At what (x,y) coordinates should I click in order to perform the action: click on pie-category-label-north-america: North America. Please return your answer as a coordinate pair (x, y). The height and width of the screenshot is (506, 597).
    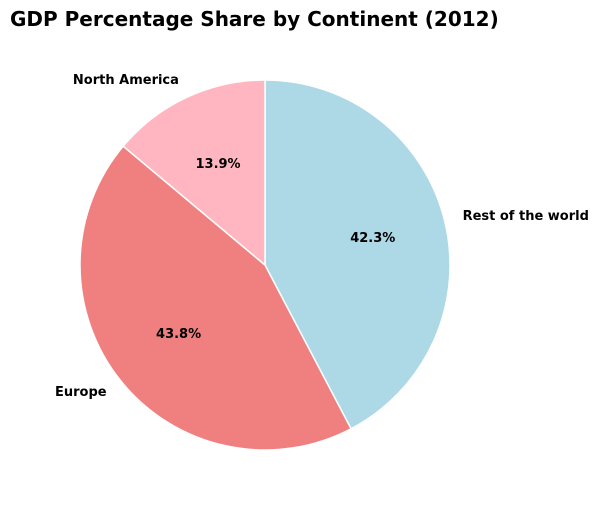
    Looking at the image, I should click on (126, 80).